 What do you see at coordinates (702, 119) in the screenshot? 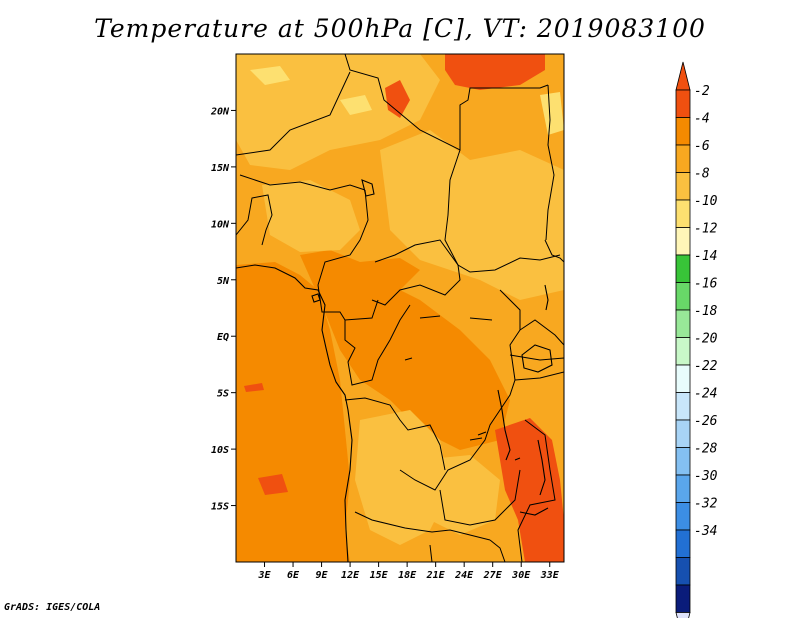
I see `colorbar-label: -4` at bounding box center [702, 119].